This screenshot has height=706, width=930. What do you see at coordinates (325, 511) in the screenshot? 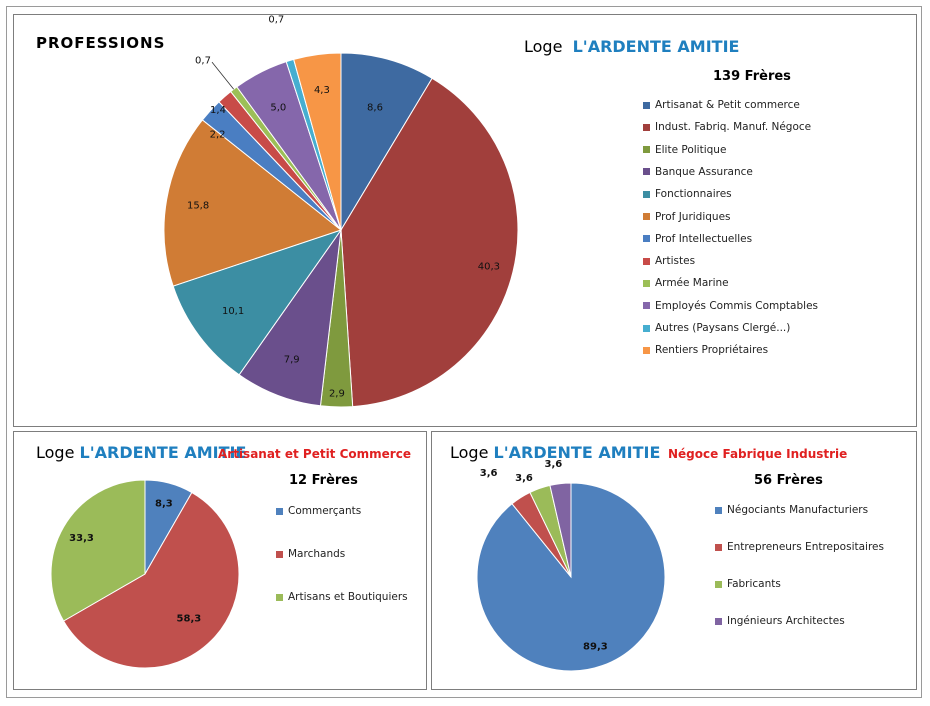
I see `legend-label: Commerçants` at bounding box center [325, 511].